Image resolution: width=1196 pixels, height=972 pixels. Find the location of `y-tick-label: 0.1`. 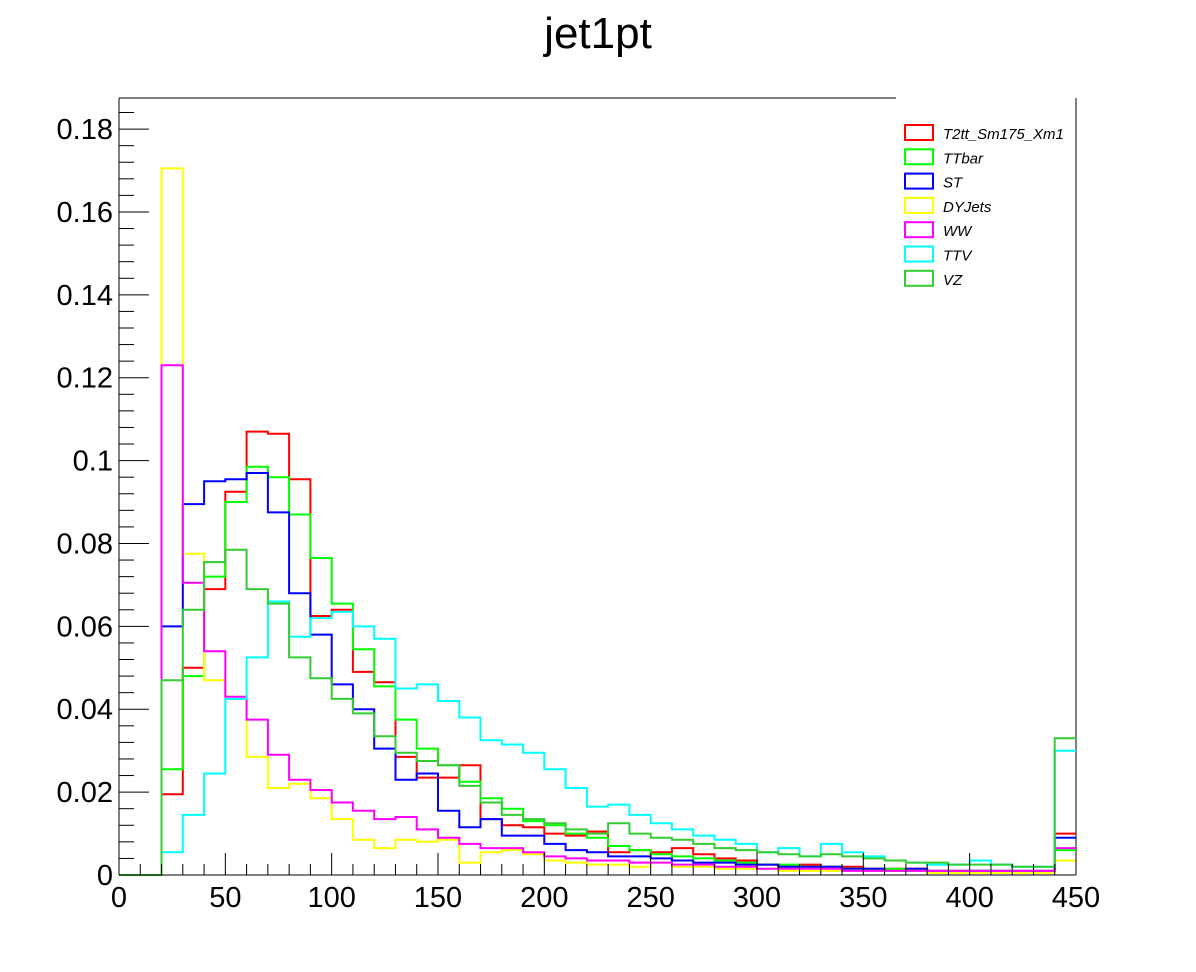

y-tick-label: 0.1 is located at coordinates (93, 462).